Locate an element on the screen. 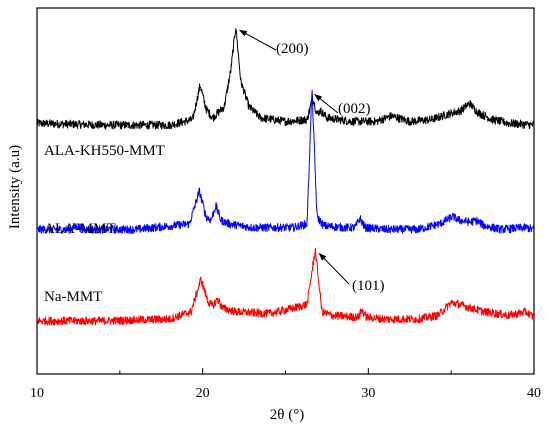  annotation-label: (002) is located at coordinates (354, 109).